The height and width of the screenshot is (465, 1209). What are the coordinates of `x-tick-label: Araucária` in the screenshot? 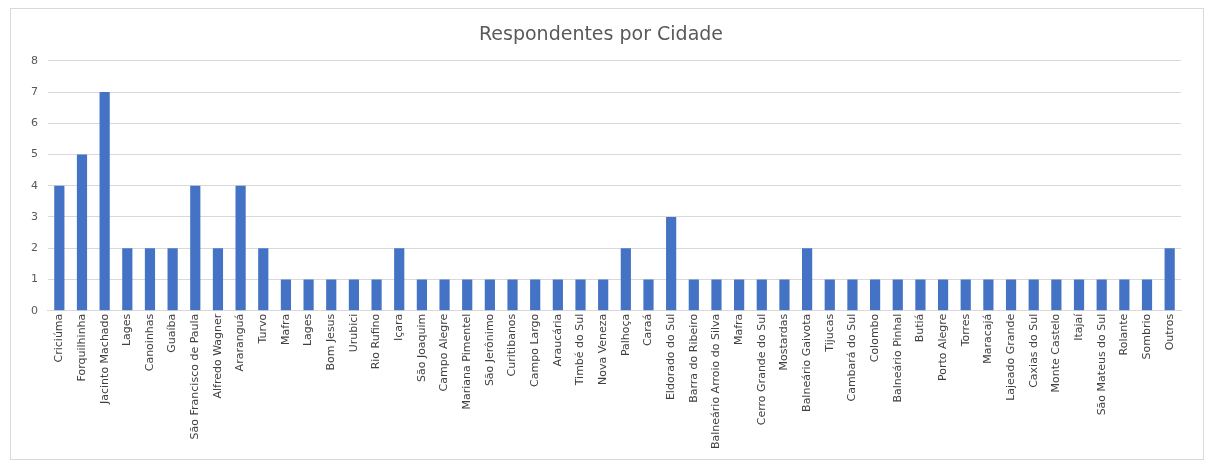 It's located at (557, 340).